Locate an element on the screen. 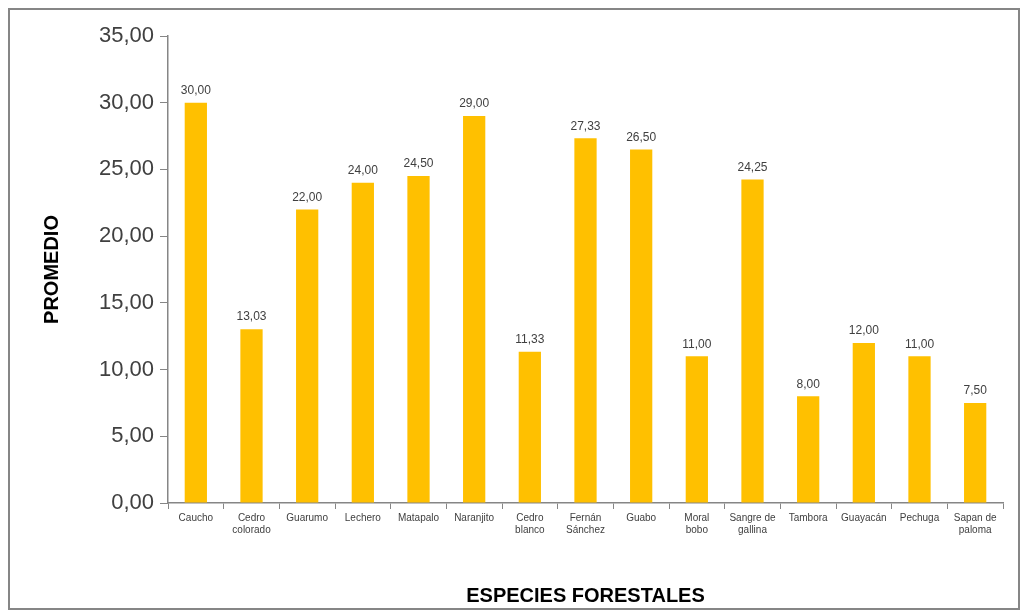  y-tick-label: 15,00 is located at coordinates (126, 301).